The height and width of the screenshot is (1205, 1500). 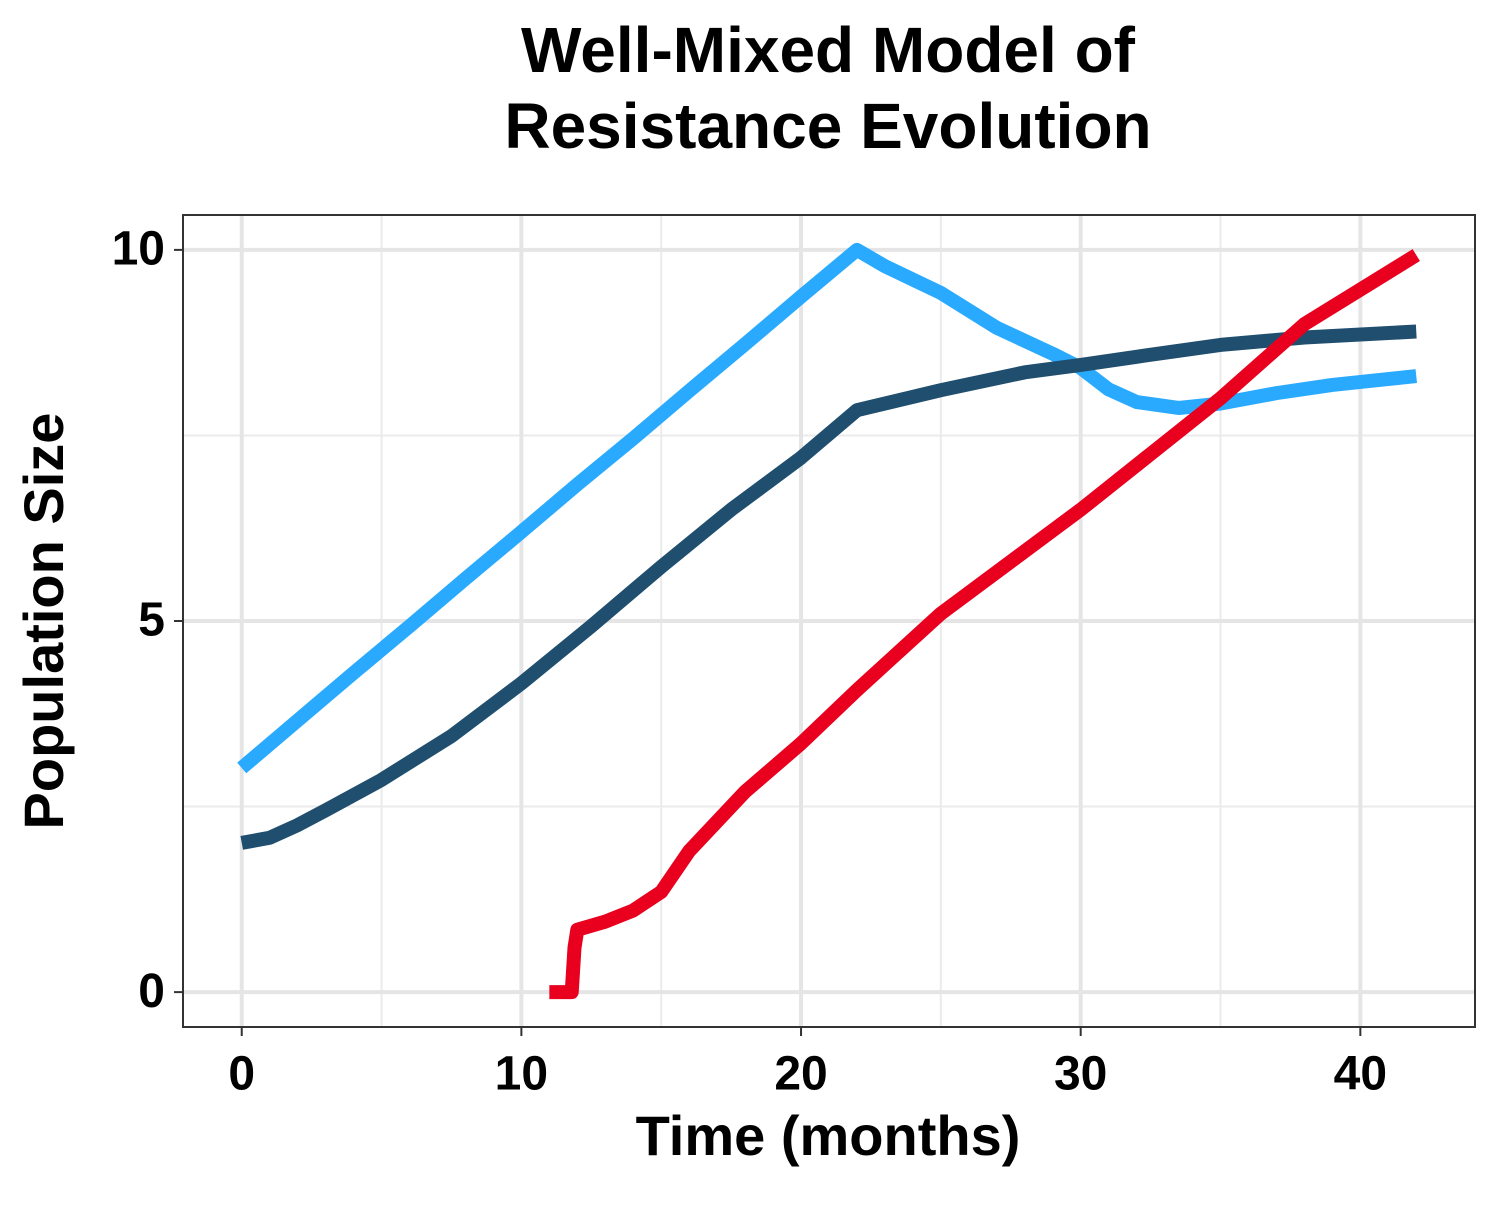 What do you see at coordinates (151, 991) in the screenshot?
I see `y-tick-label: 0` at bounding box center [151, 991].